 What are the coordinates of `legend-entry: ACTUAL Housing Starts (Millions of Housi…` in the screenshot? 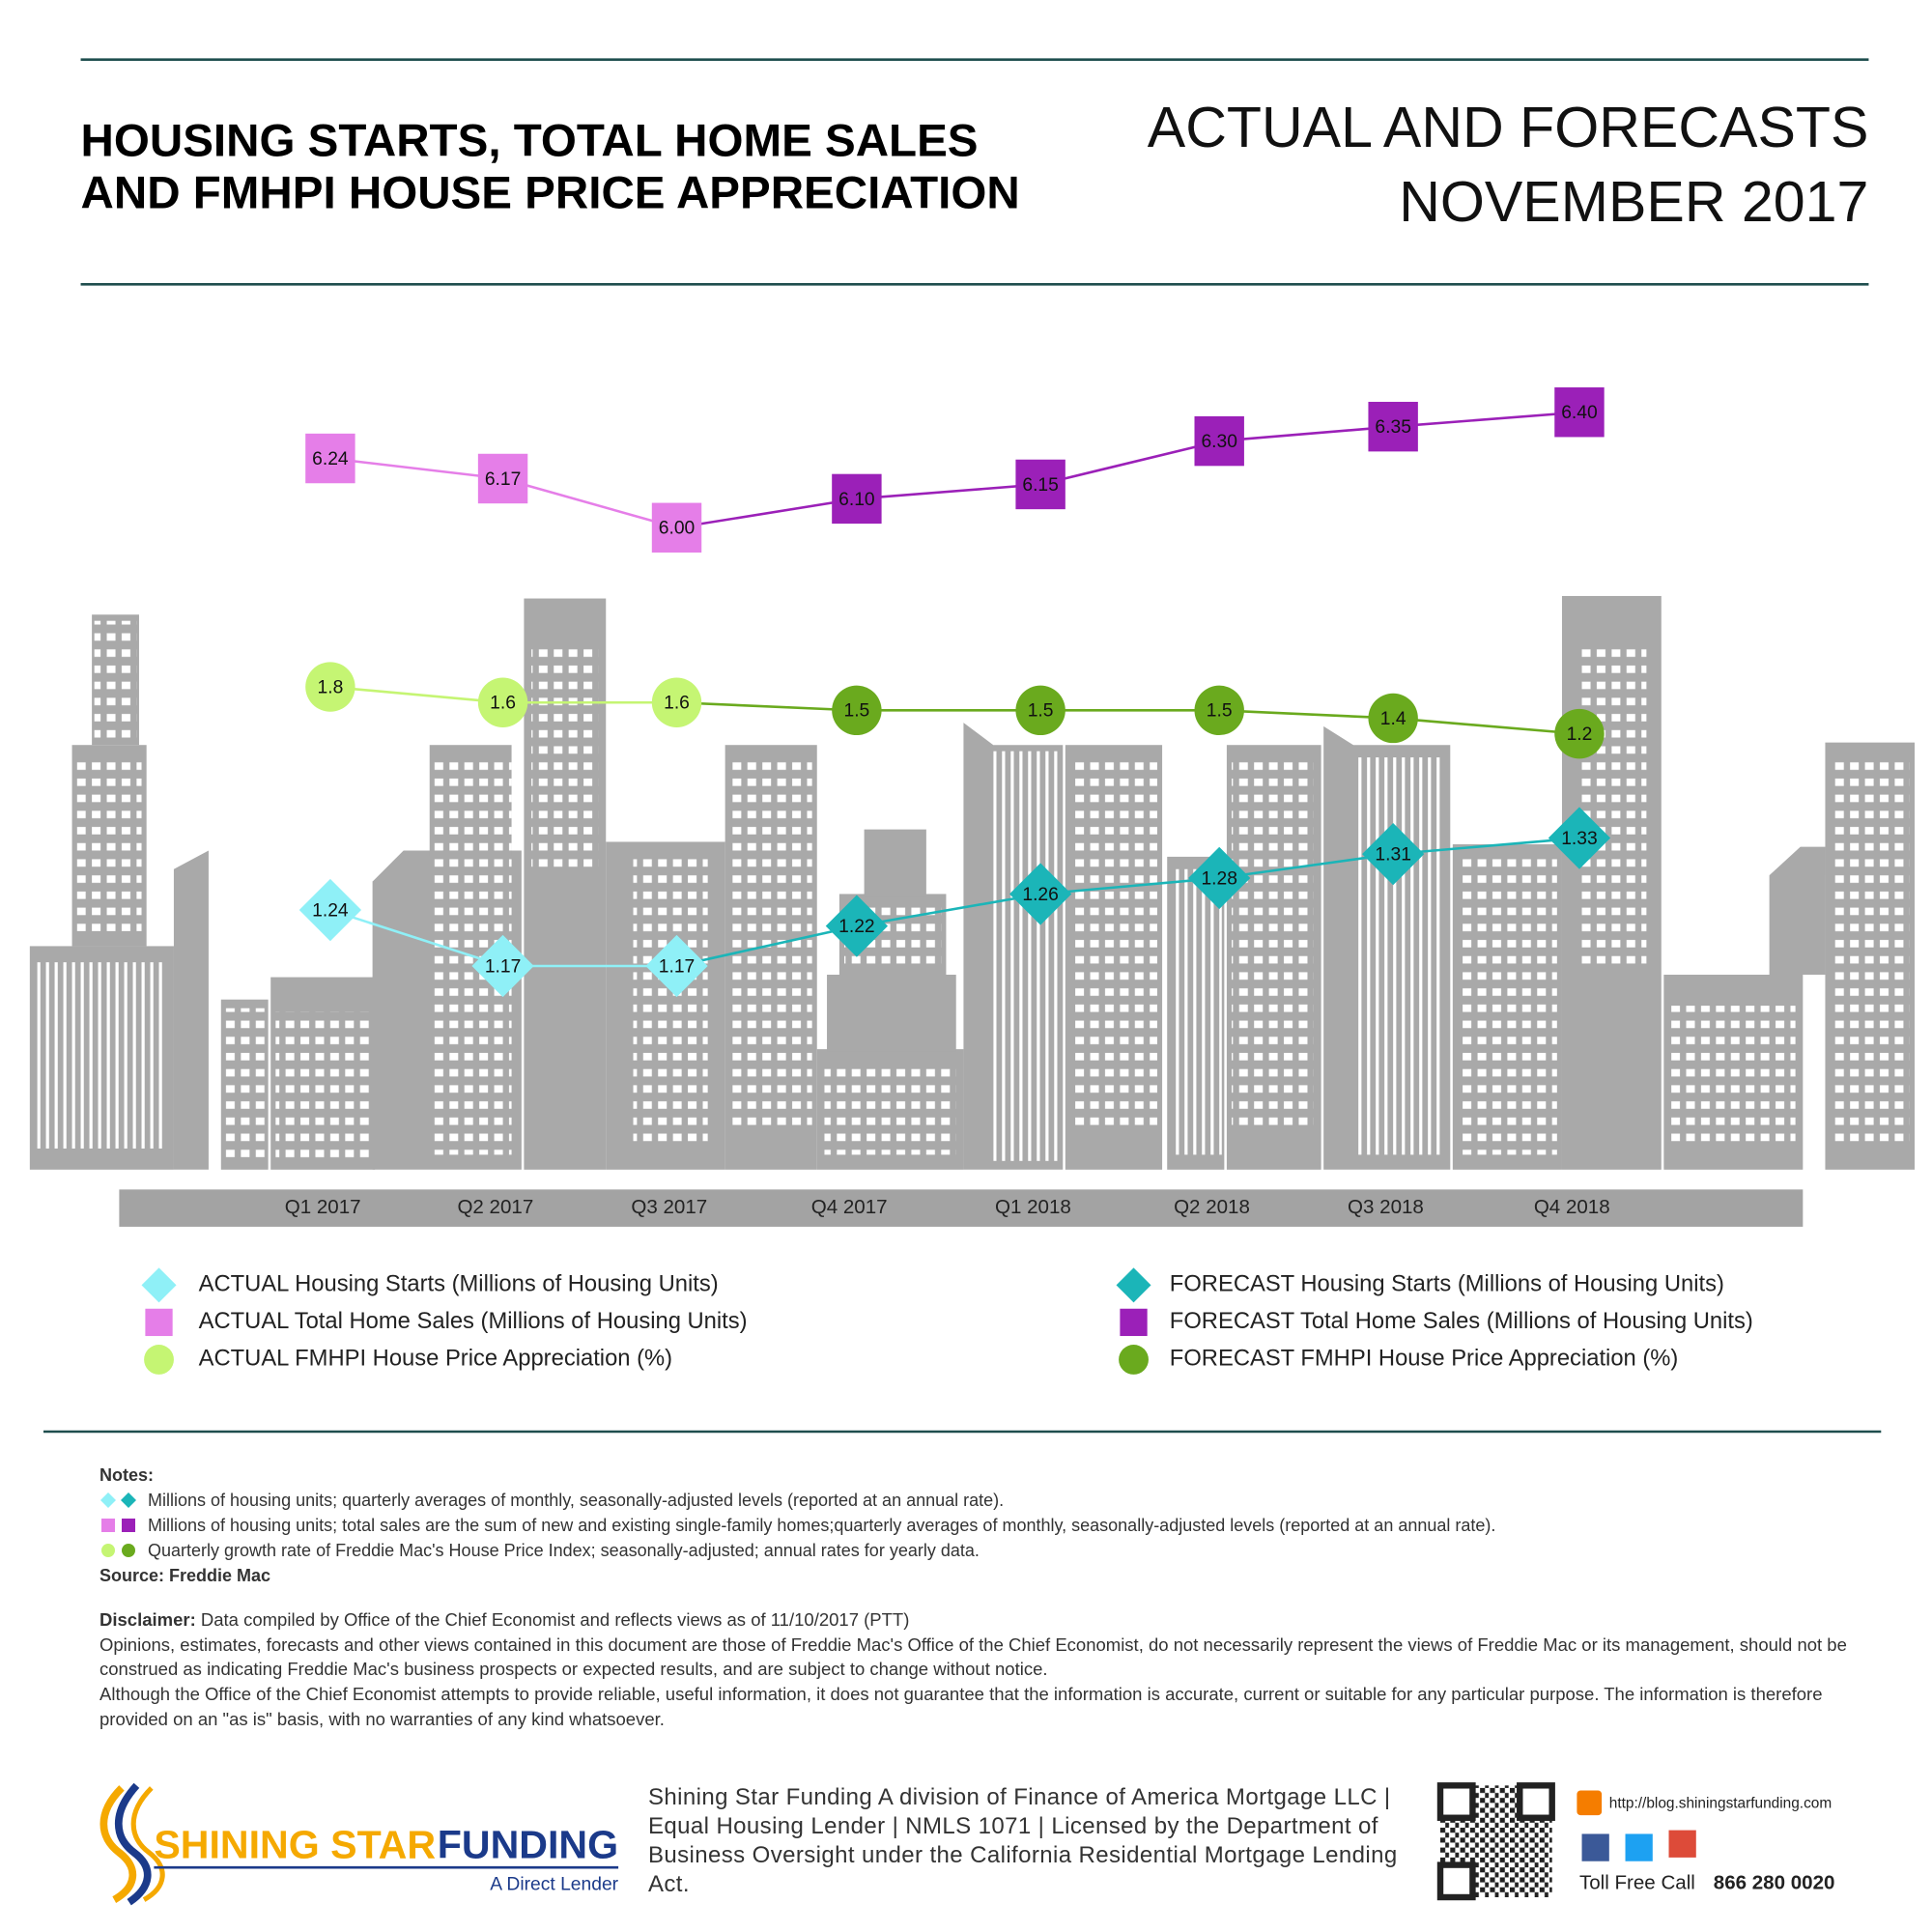 It's located at (430, 1285).